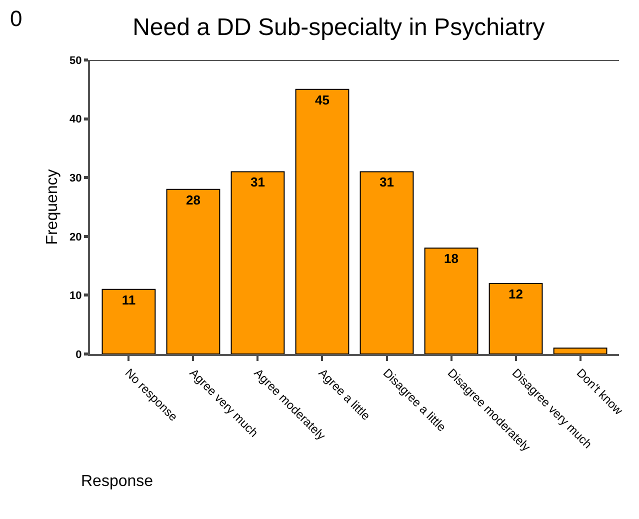 The image size is (639, 519). Describe the element at coordinates (76, 60) in the screenshot. I see `y-tick-label: 50` at that location.